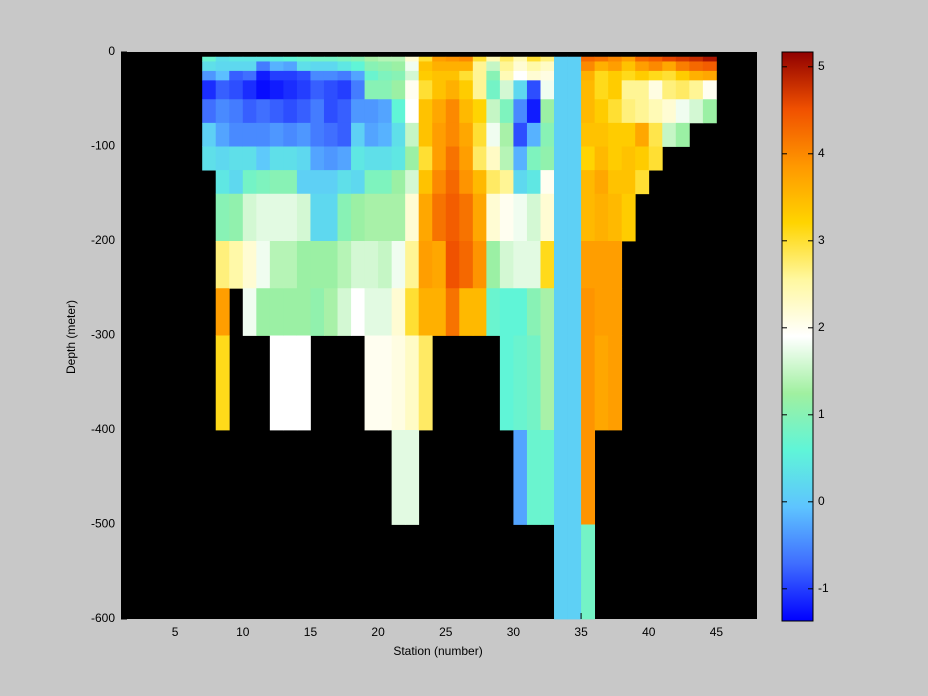 The height and width of the screenshot is (696, 928). What do you see at coordinates (378, 632) in the screenshot?
I see `x-tick-label: 20` at bounding box center [378, 632].